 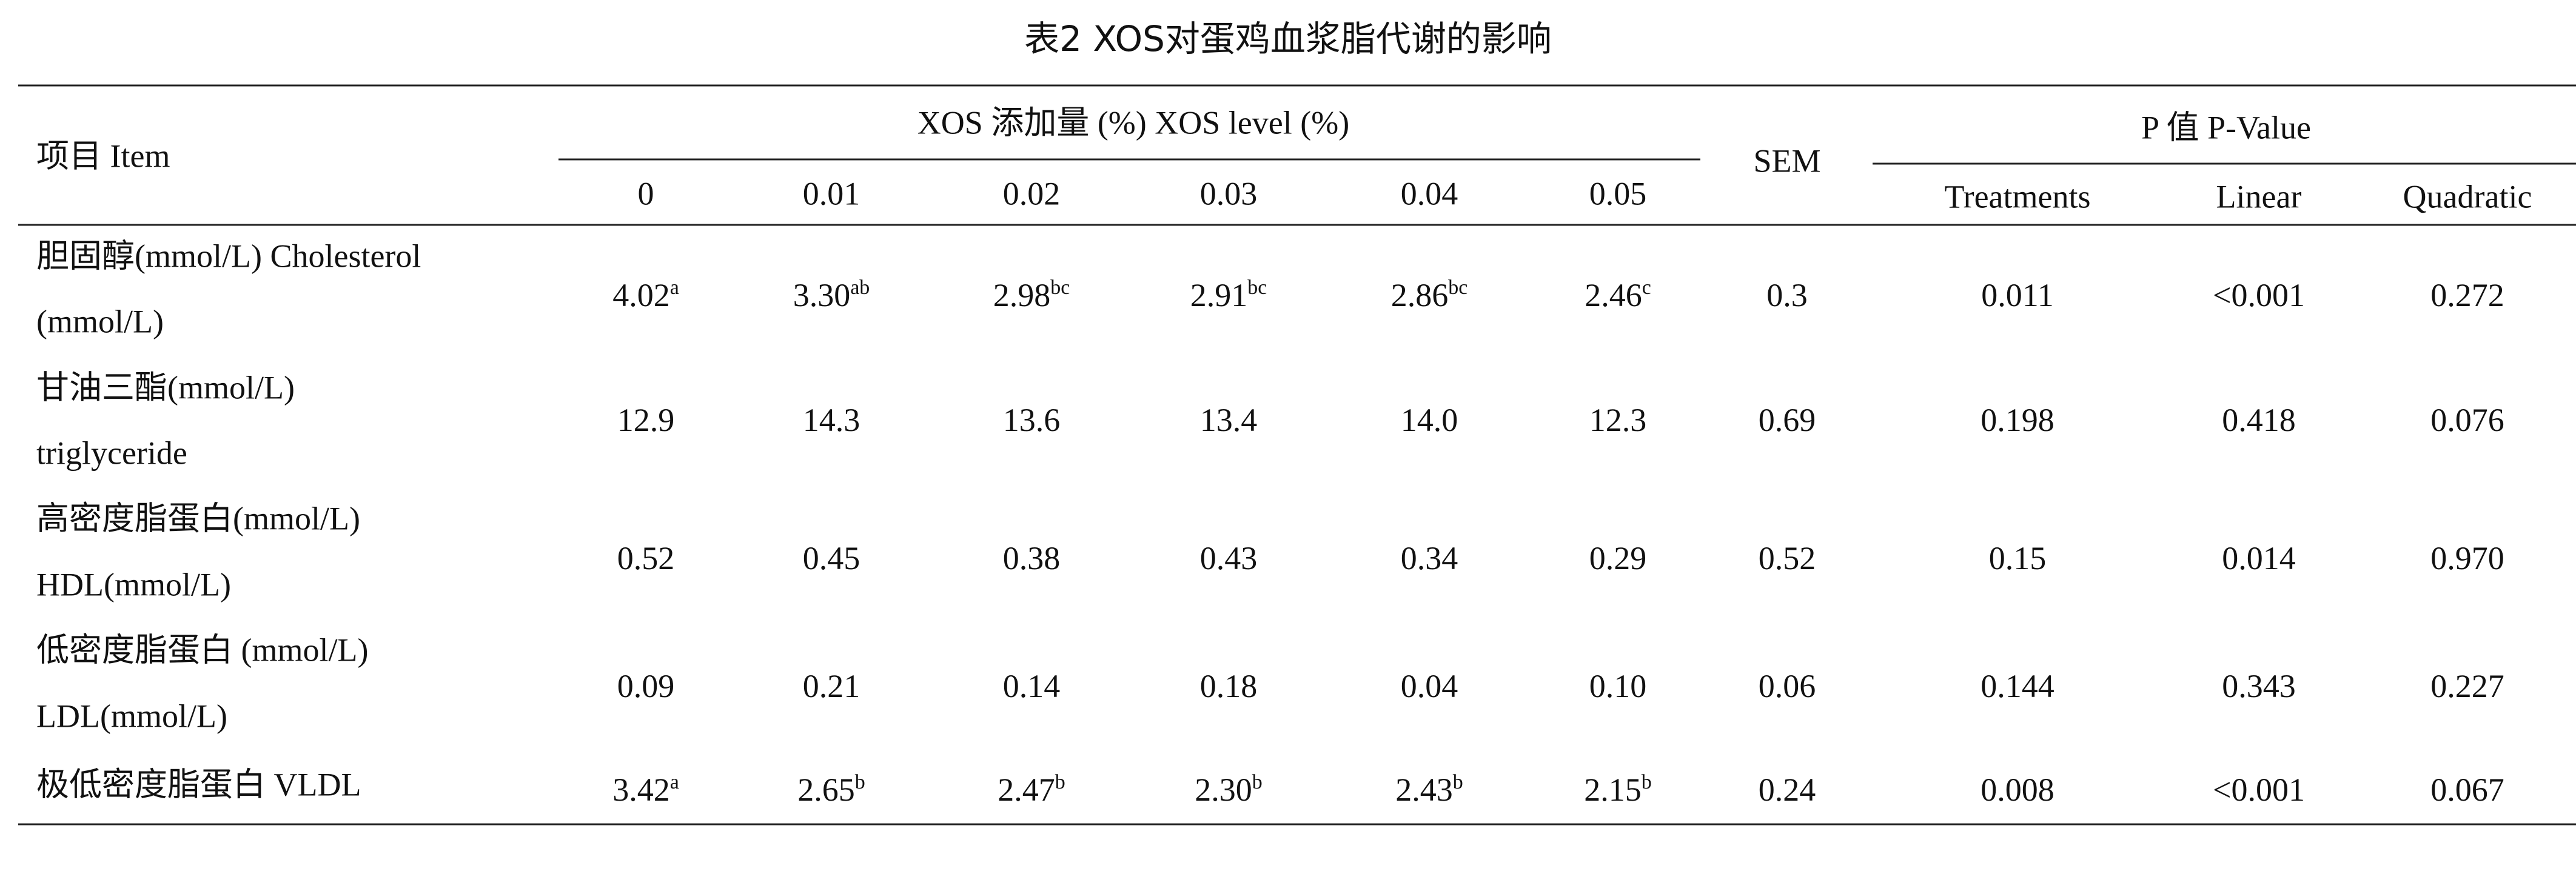 I want to click on level-header: 0, so click(x=646, y=193).